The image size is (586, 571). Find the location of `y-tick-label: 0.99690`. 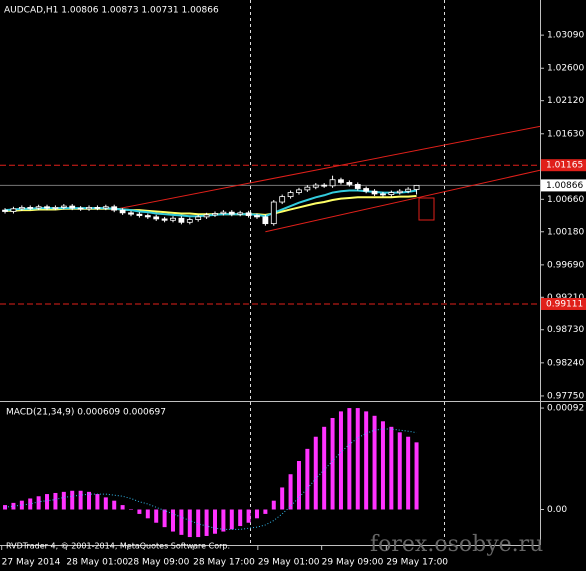

y-tick-label: 0.99690 is located at coordinates (565, 265).